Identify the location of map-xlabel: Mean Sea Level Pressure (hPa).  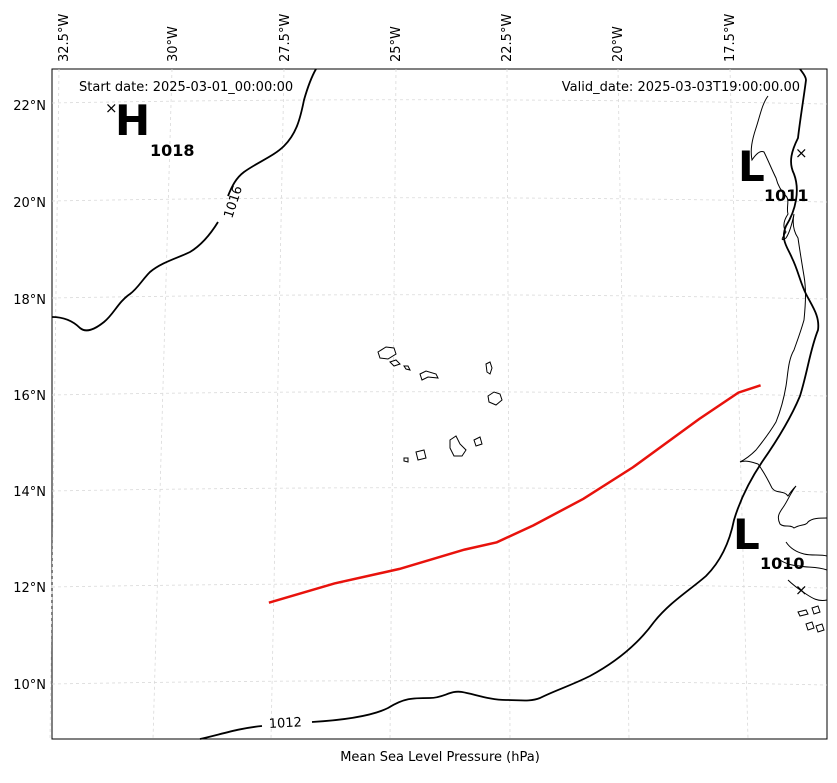
(440, 757).